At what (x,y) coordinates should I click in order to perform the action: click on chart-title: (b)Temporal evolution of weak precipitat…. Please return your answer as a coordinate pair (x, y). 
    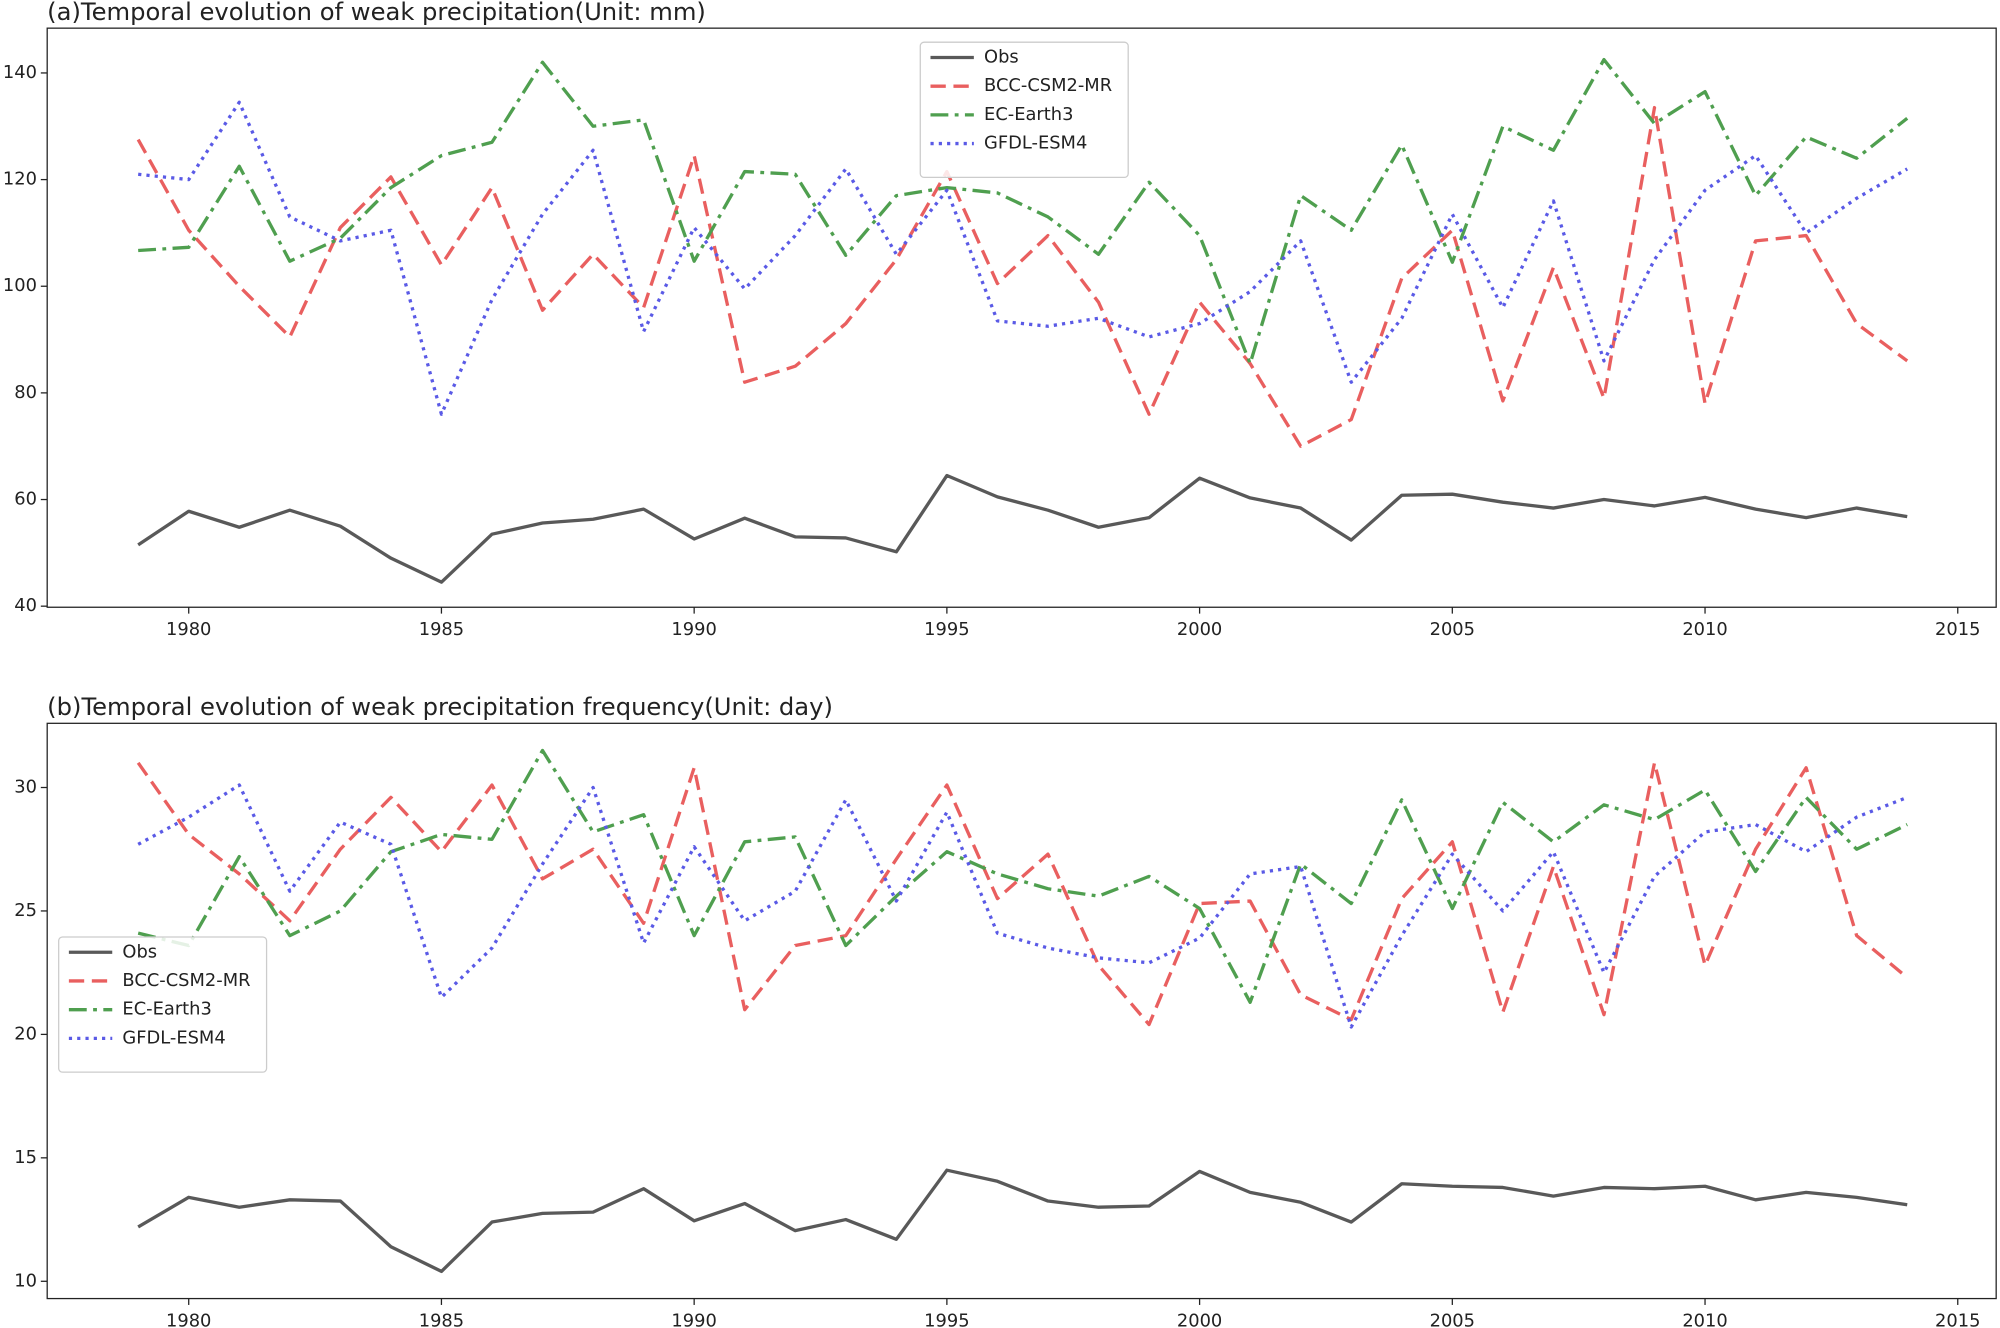
    Looking at the image, I should click on (440, 707).